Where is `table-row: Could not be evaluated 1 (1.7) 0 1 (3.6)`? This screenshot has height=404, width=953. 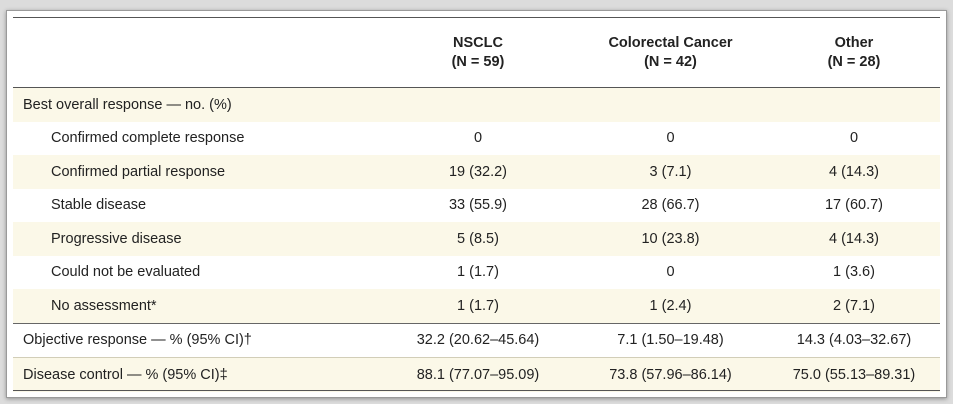 table-row: Could not be evaluated 1 (1.7) 0 1 (3.6) is located at coordinates (476, 273).